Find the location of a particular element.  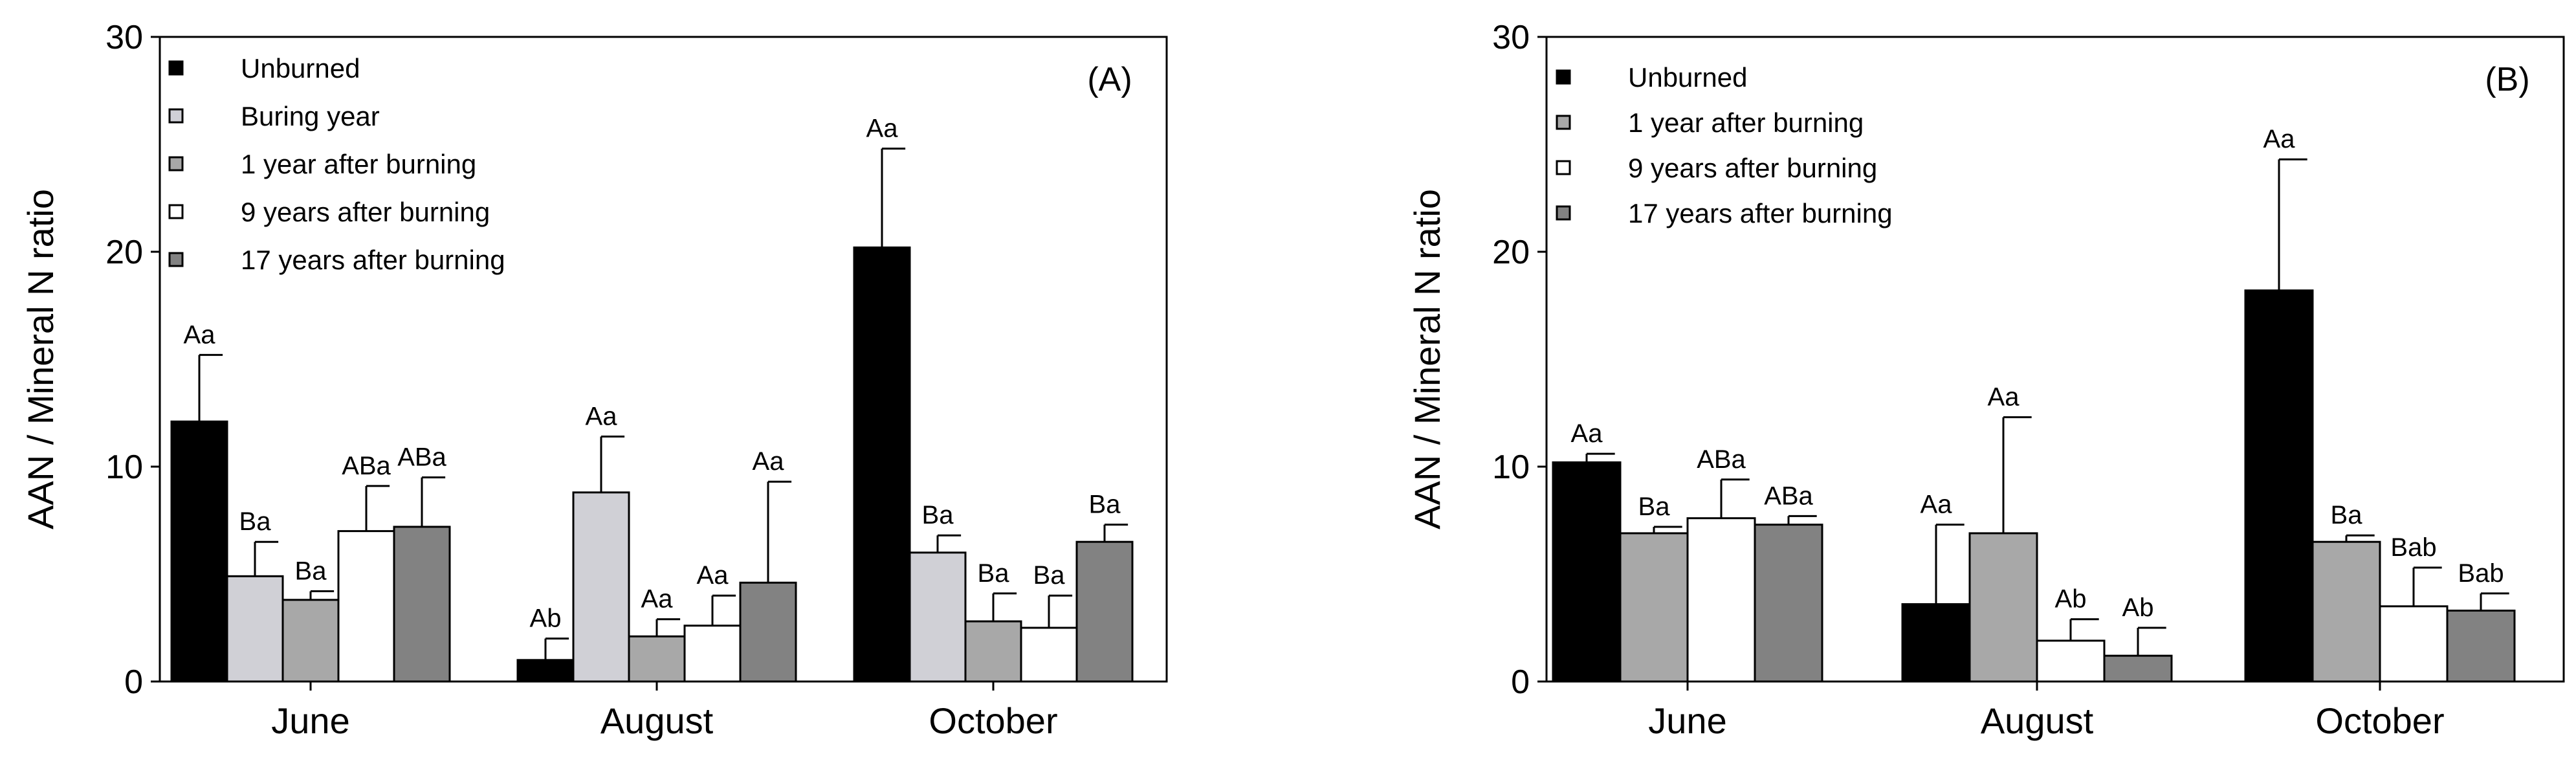

panel-label: (B) is located at coordinates (2507, 79).